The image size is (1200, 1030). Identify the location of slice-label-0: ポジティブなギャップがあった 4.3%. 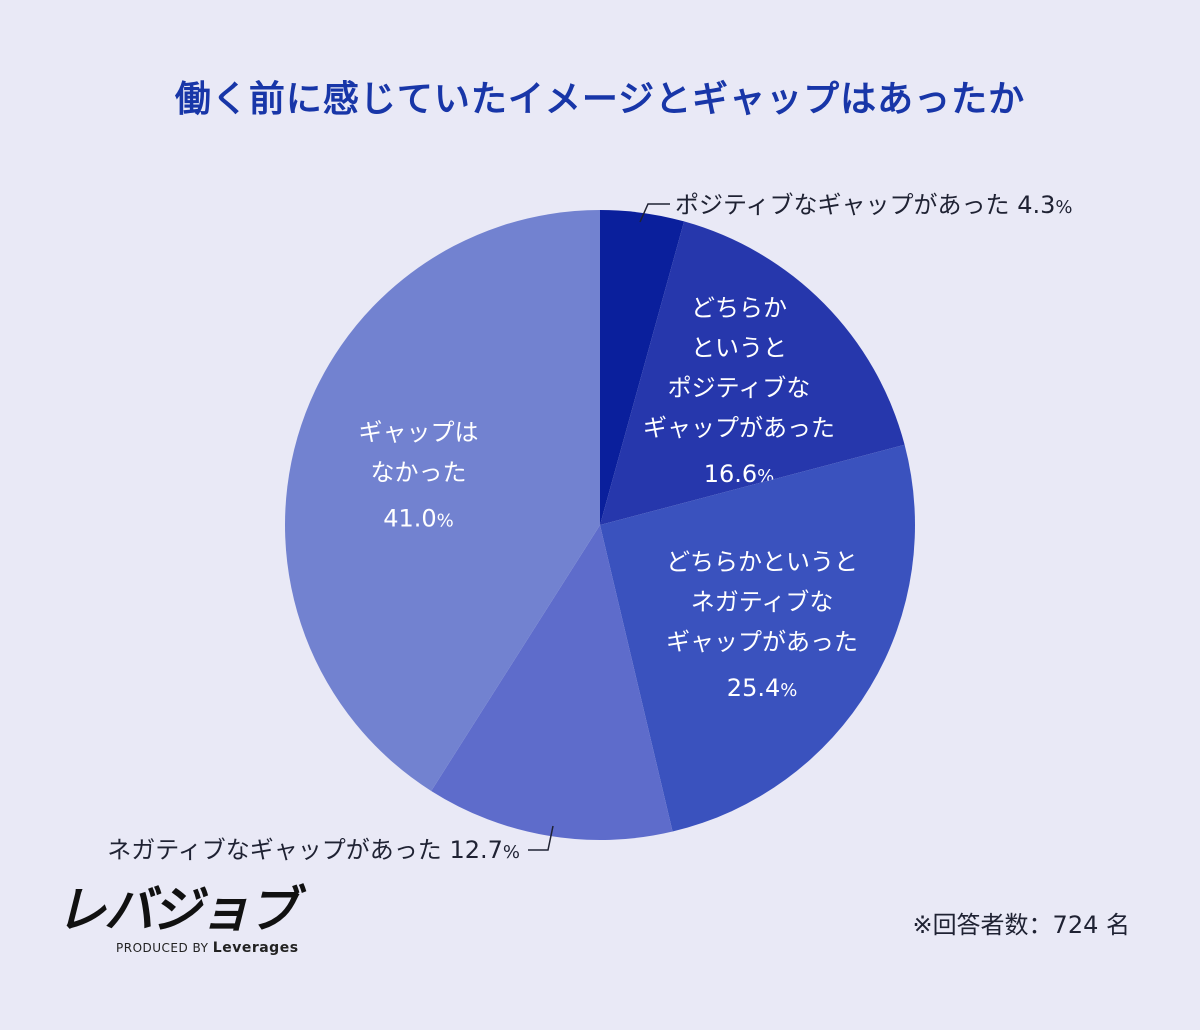
(873, 205).